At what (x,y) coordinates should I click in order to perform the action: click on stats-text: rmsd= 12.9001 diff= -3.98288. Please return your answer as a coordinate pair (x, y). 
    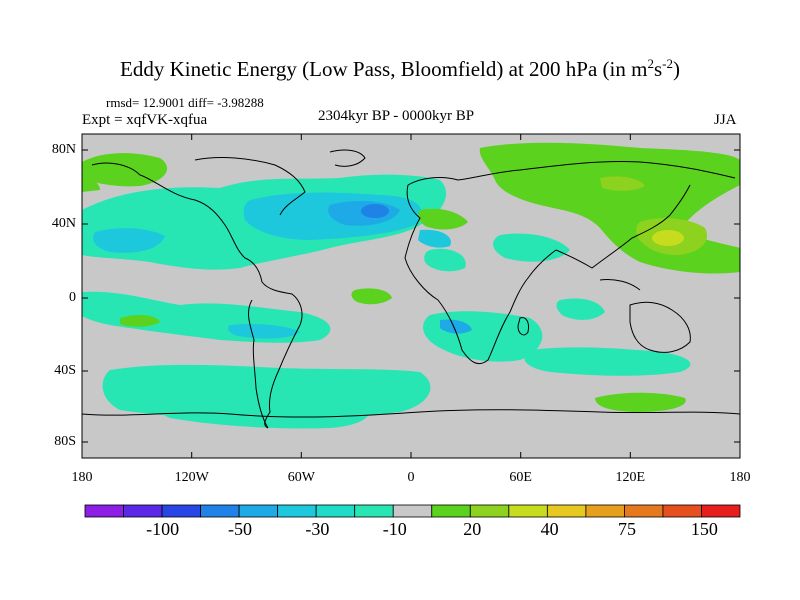
    Looking at the image, I should click on (185, 102).